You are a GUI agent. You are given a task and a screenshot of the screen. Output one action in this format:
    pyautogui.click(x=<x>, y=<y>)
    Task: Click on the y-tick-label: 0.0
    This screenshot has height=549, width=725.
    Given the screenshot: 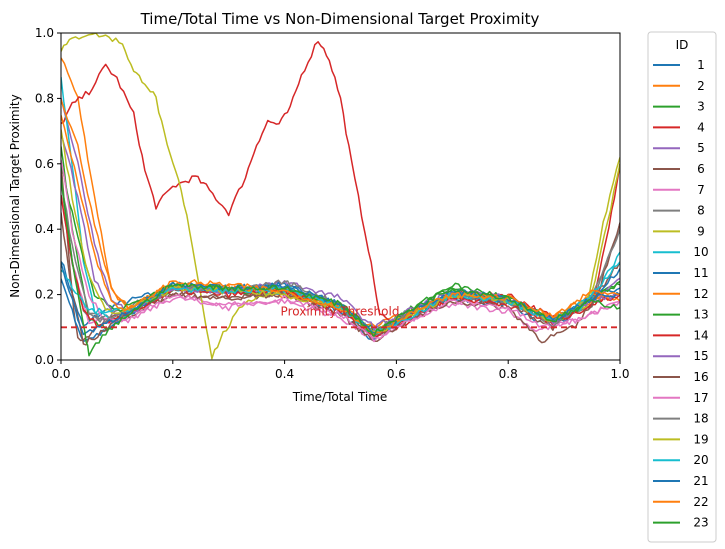 What is the action you would take?
    pyautogui.click(x=44, y=360)
    